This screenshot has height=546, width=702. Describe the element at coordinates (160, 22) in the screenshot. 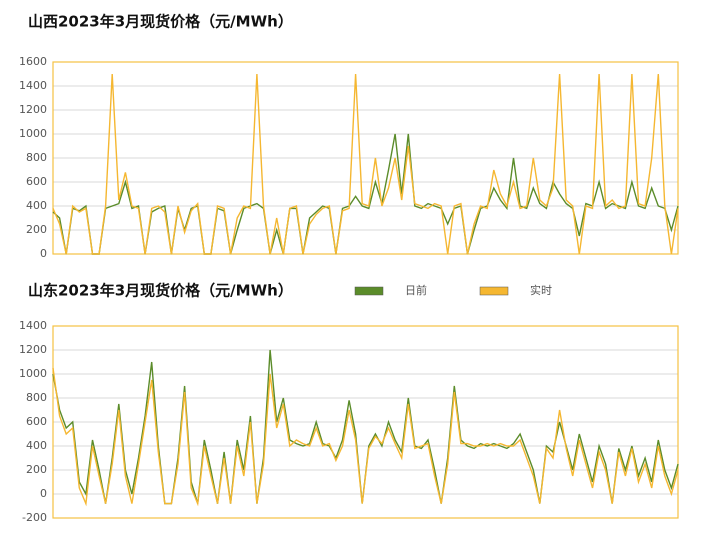

I see `chart-title: 山西2023年3月现货价格（元/MWh）` at that location.